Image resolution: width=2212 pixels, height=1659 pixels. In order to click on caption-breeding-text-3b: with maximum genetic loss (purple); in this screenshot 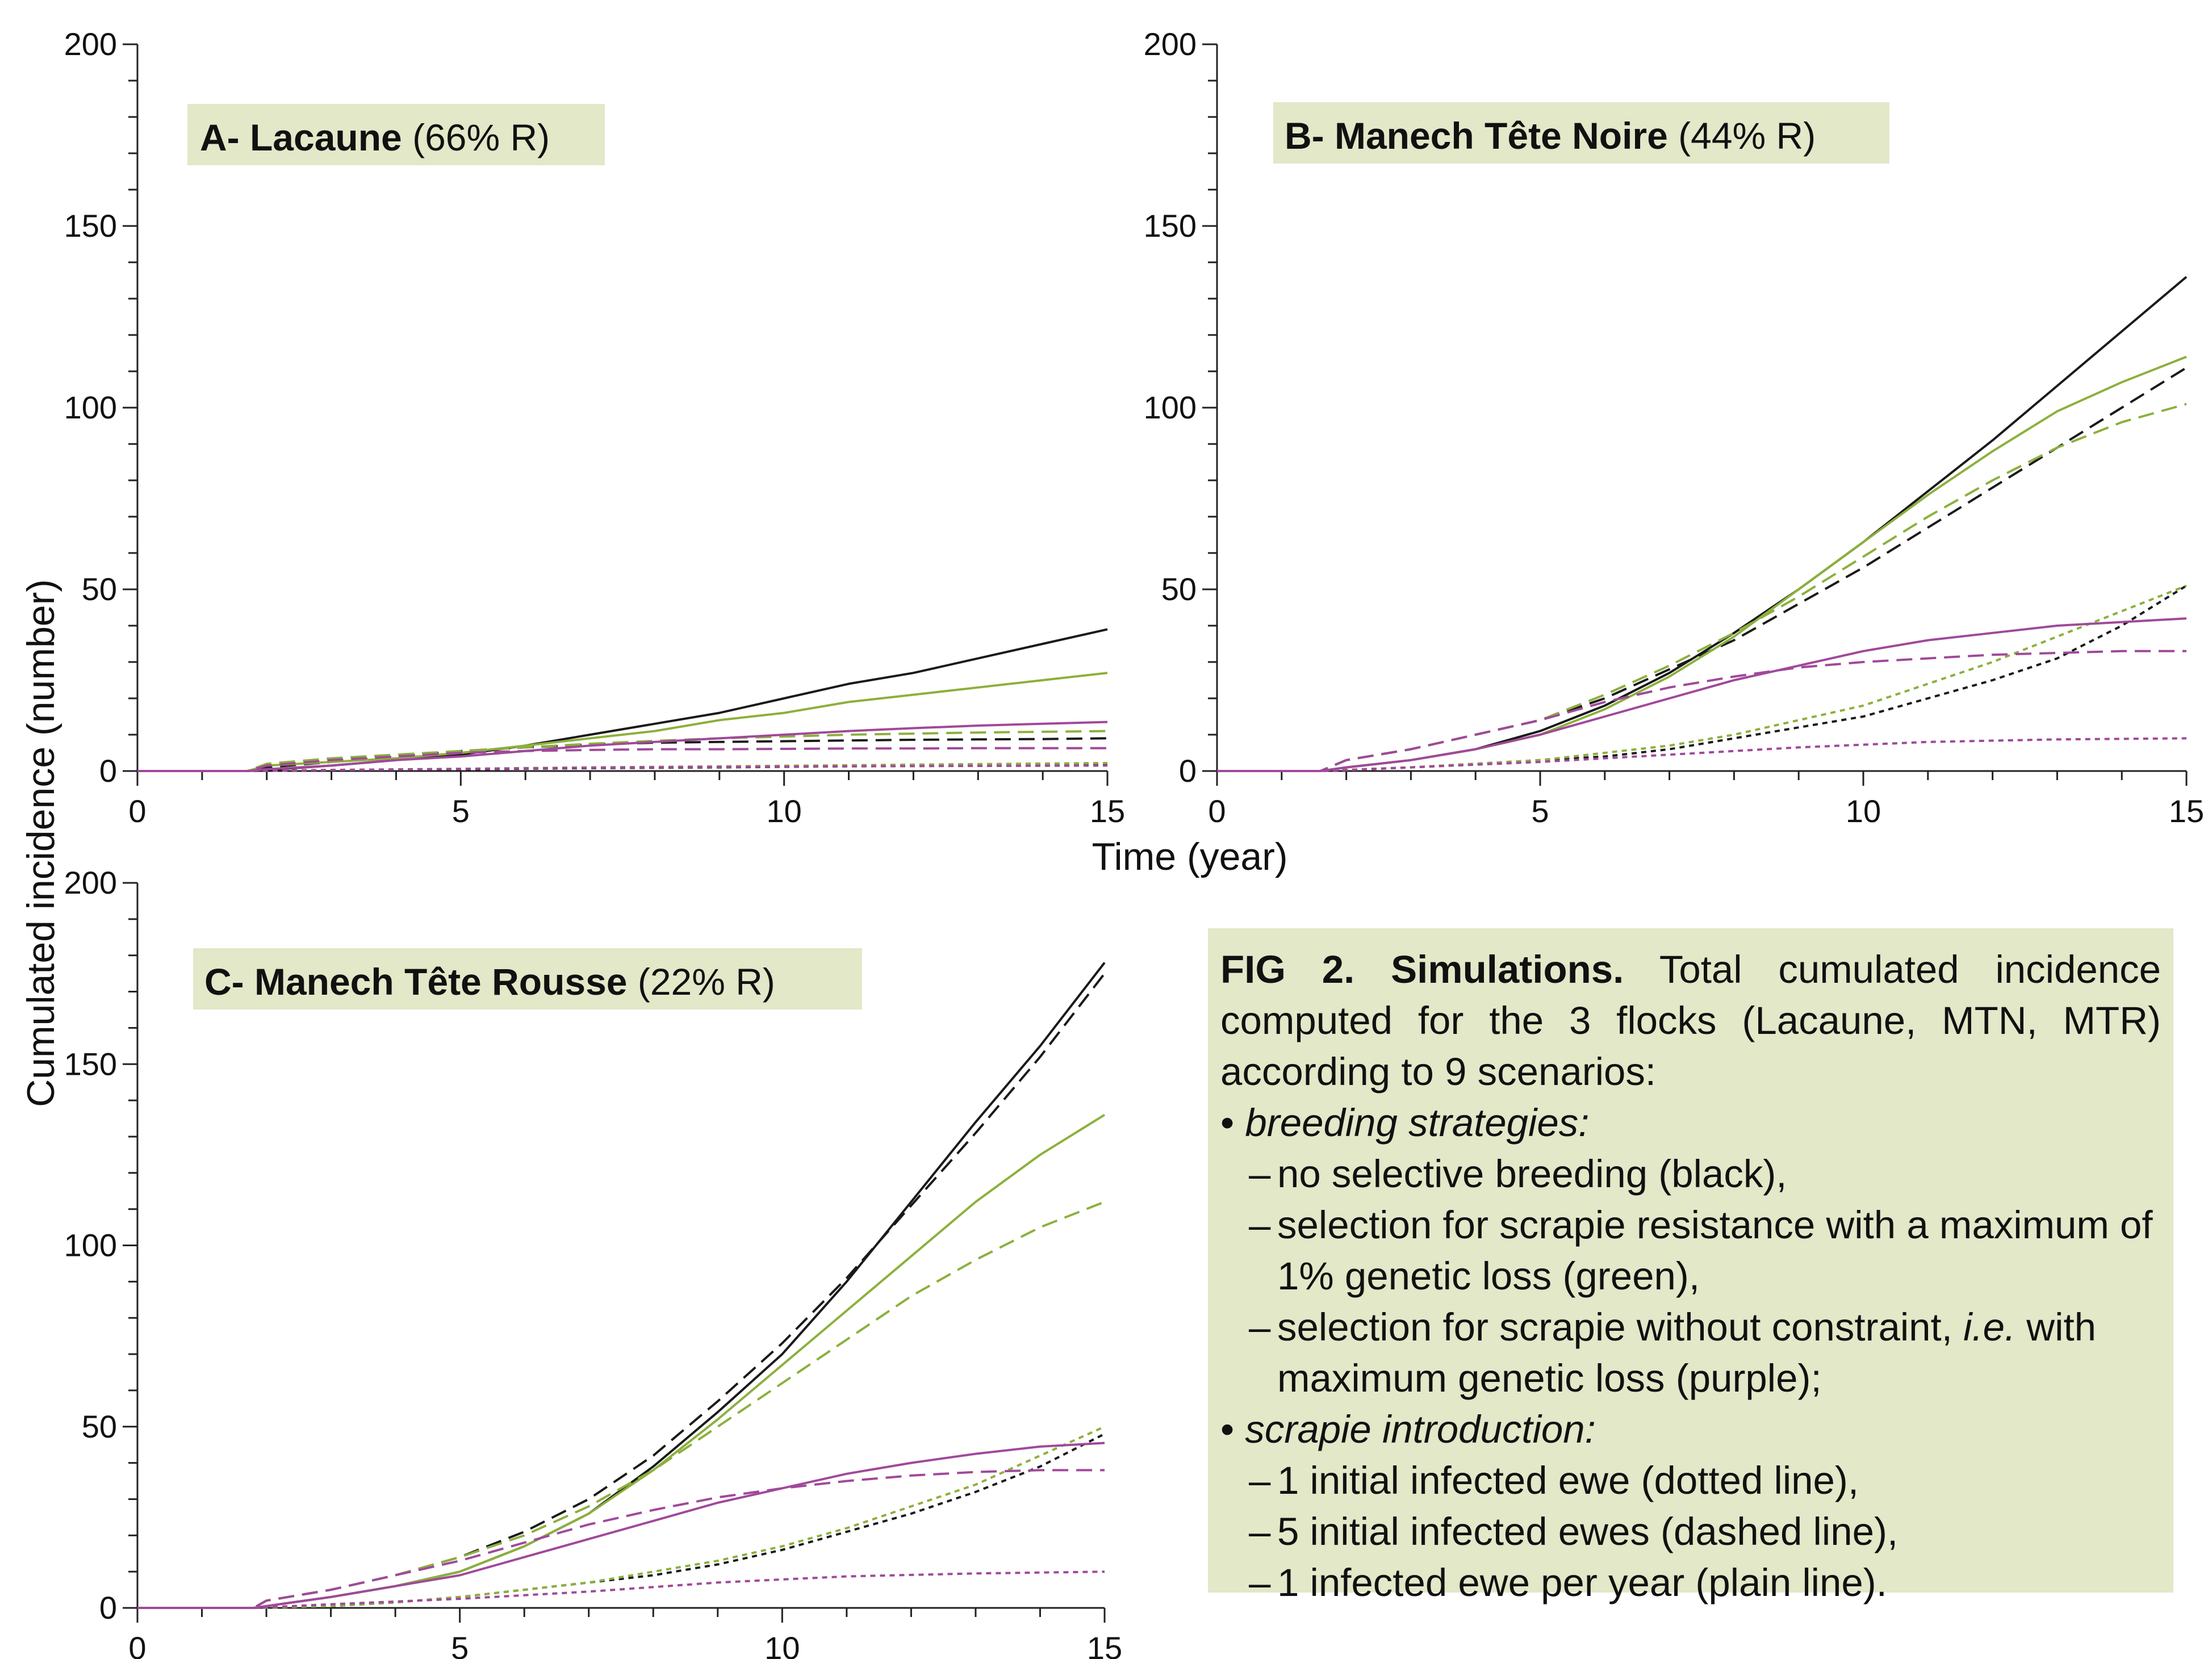, I will do `click(1686, 1352)`.